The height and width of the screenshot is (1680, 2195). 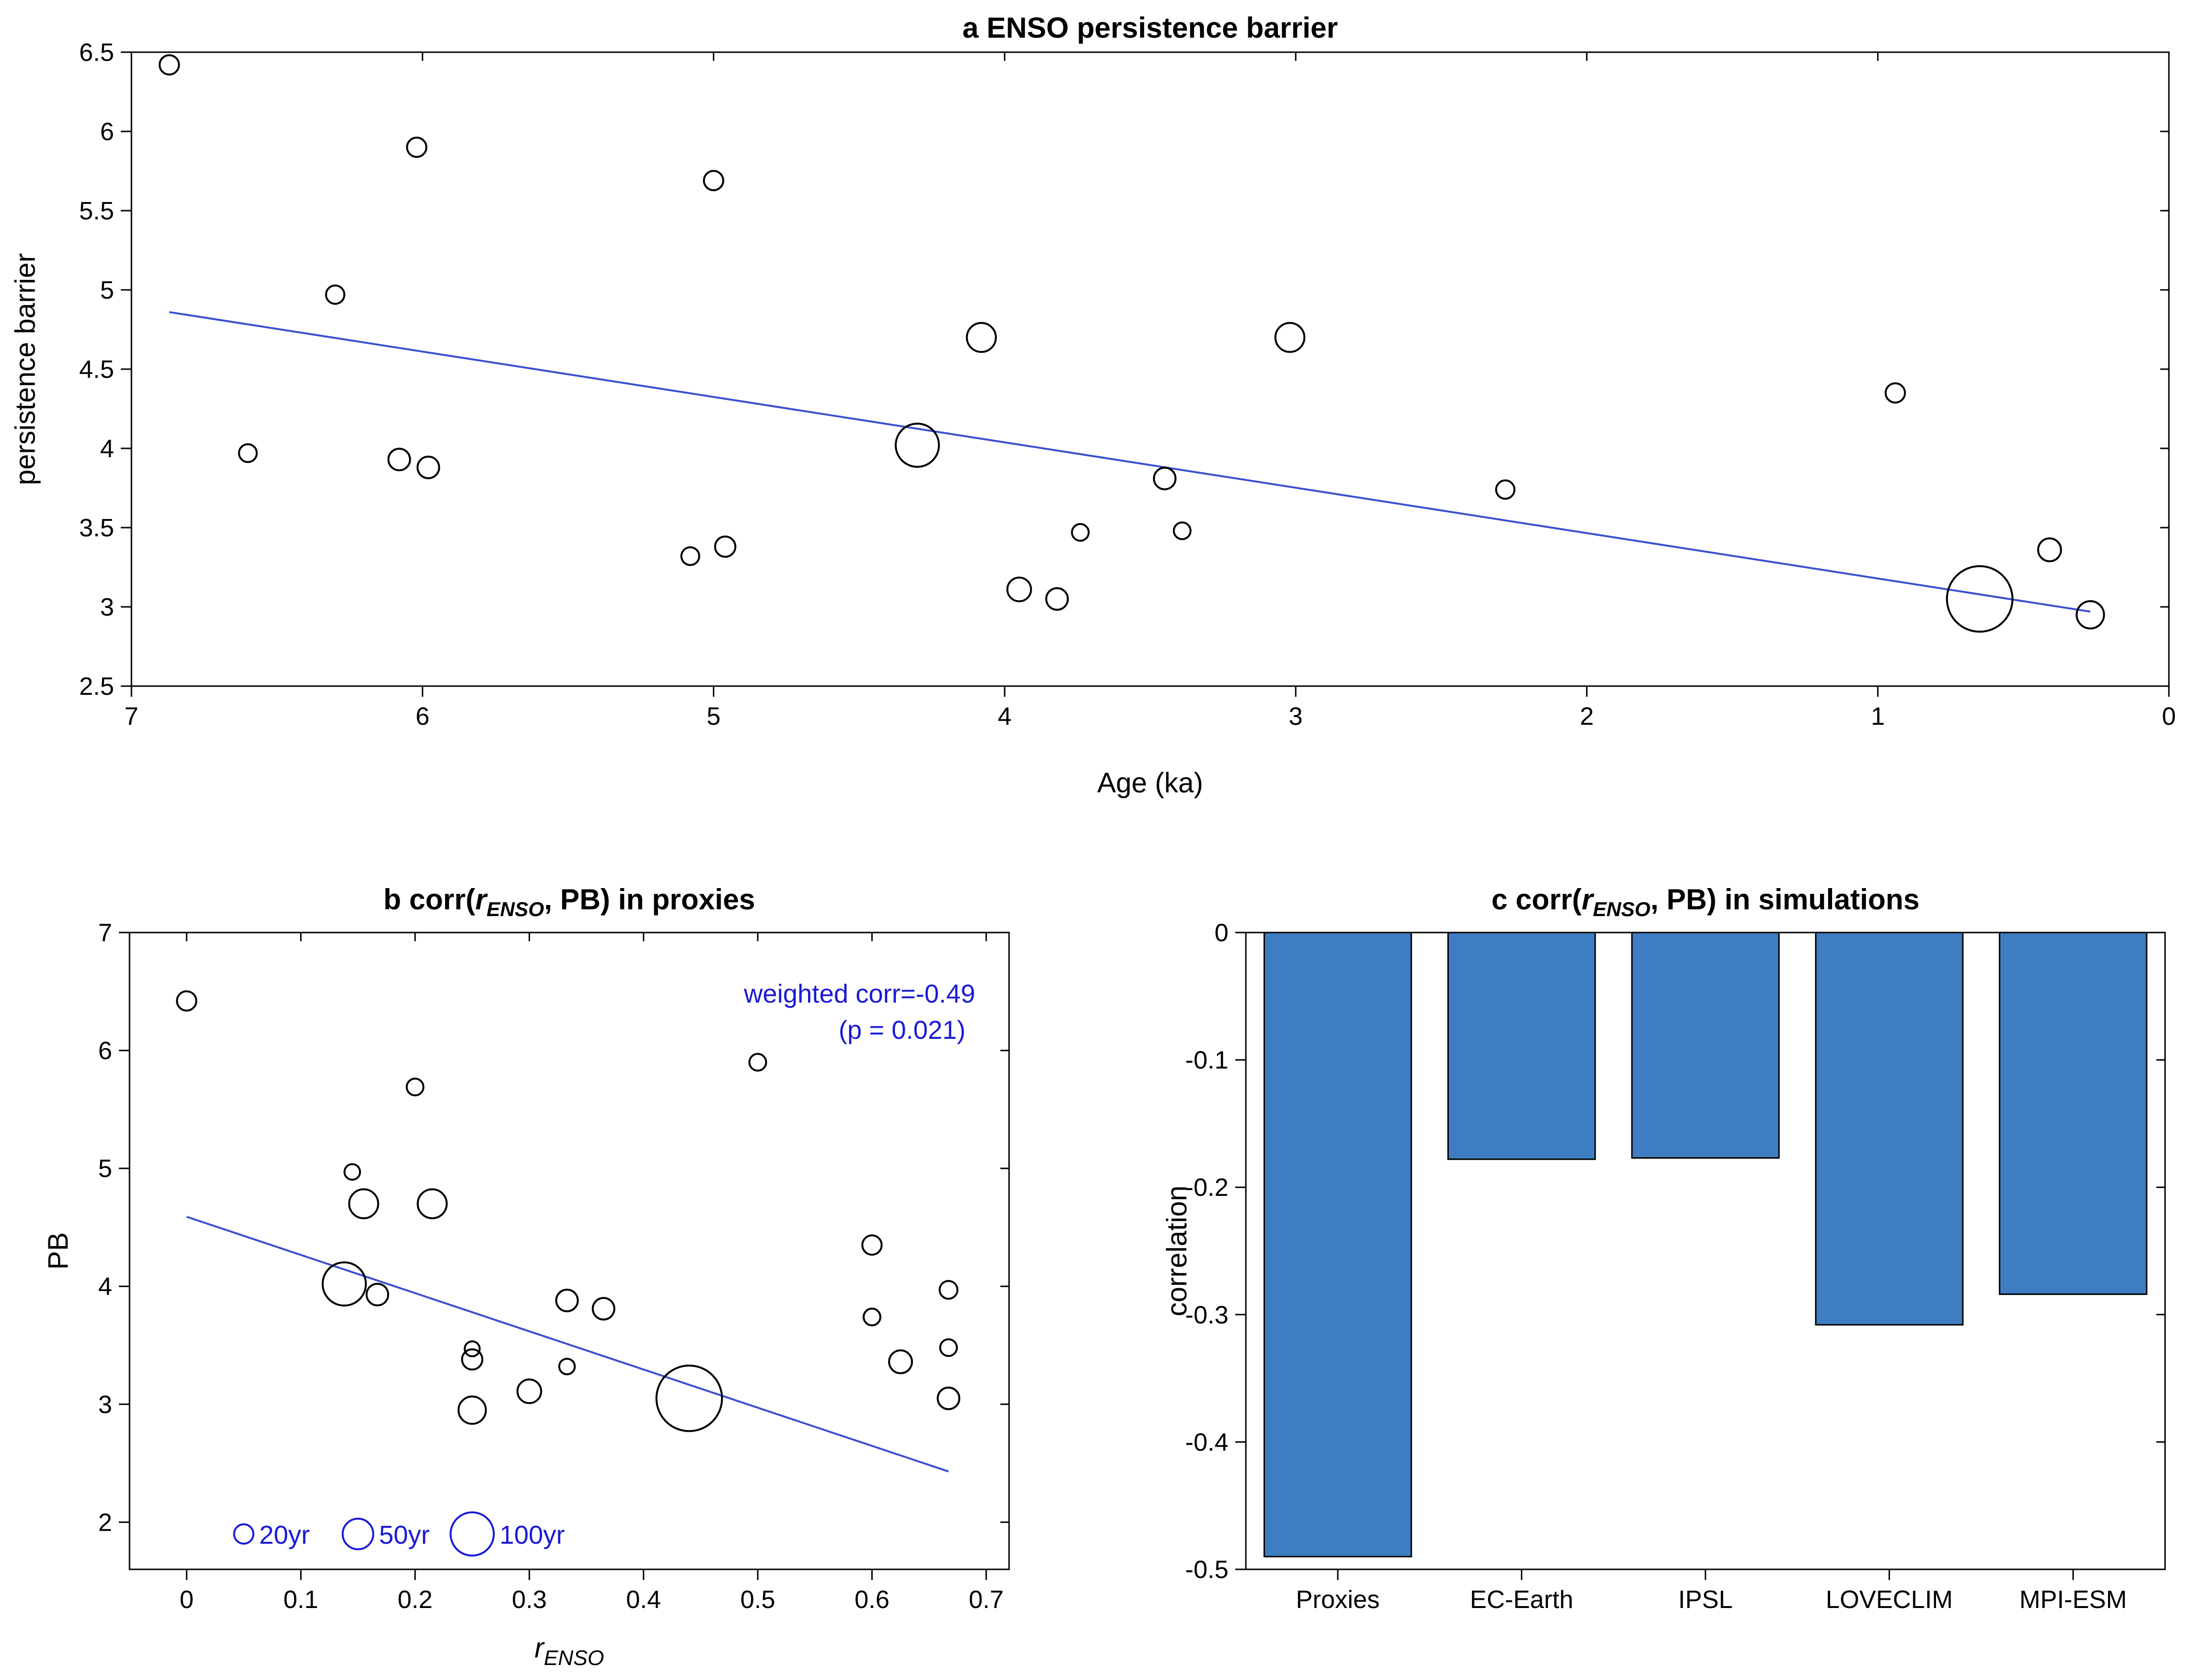 What do you see at coordinates (1536, 899) in the screenshot?
I see `panel-c-title-prefix: c corr(` at bounding box center [1536, 899].